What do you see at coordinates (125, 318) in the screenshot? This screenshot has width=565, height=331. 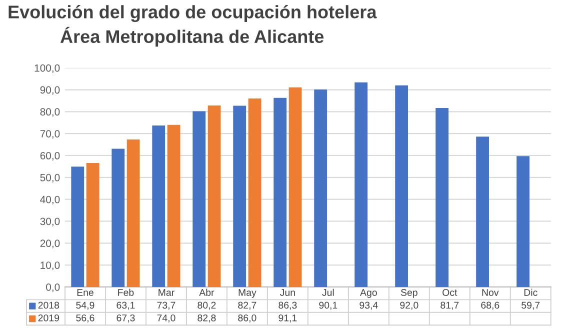 I see `data-label: 67,3` at bounding box center [125, 318].